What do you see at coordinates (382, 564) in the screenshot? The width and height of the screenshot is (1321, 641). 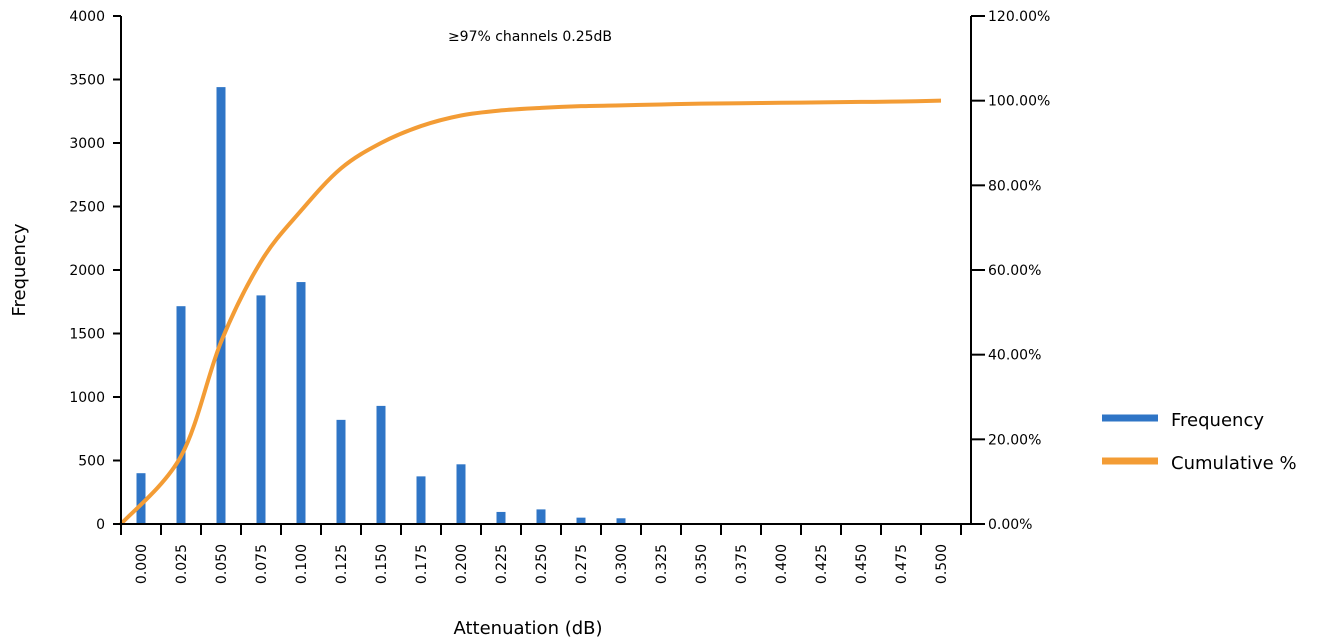 I see `x-tick-label: 0.150` at bounding box center [382, 564].